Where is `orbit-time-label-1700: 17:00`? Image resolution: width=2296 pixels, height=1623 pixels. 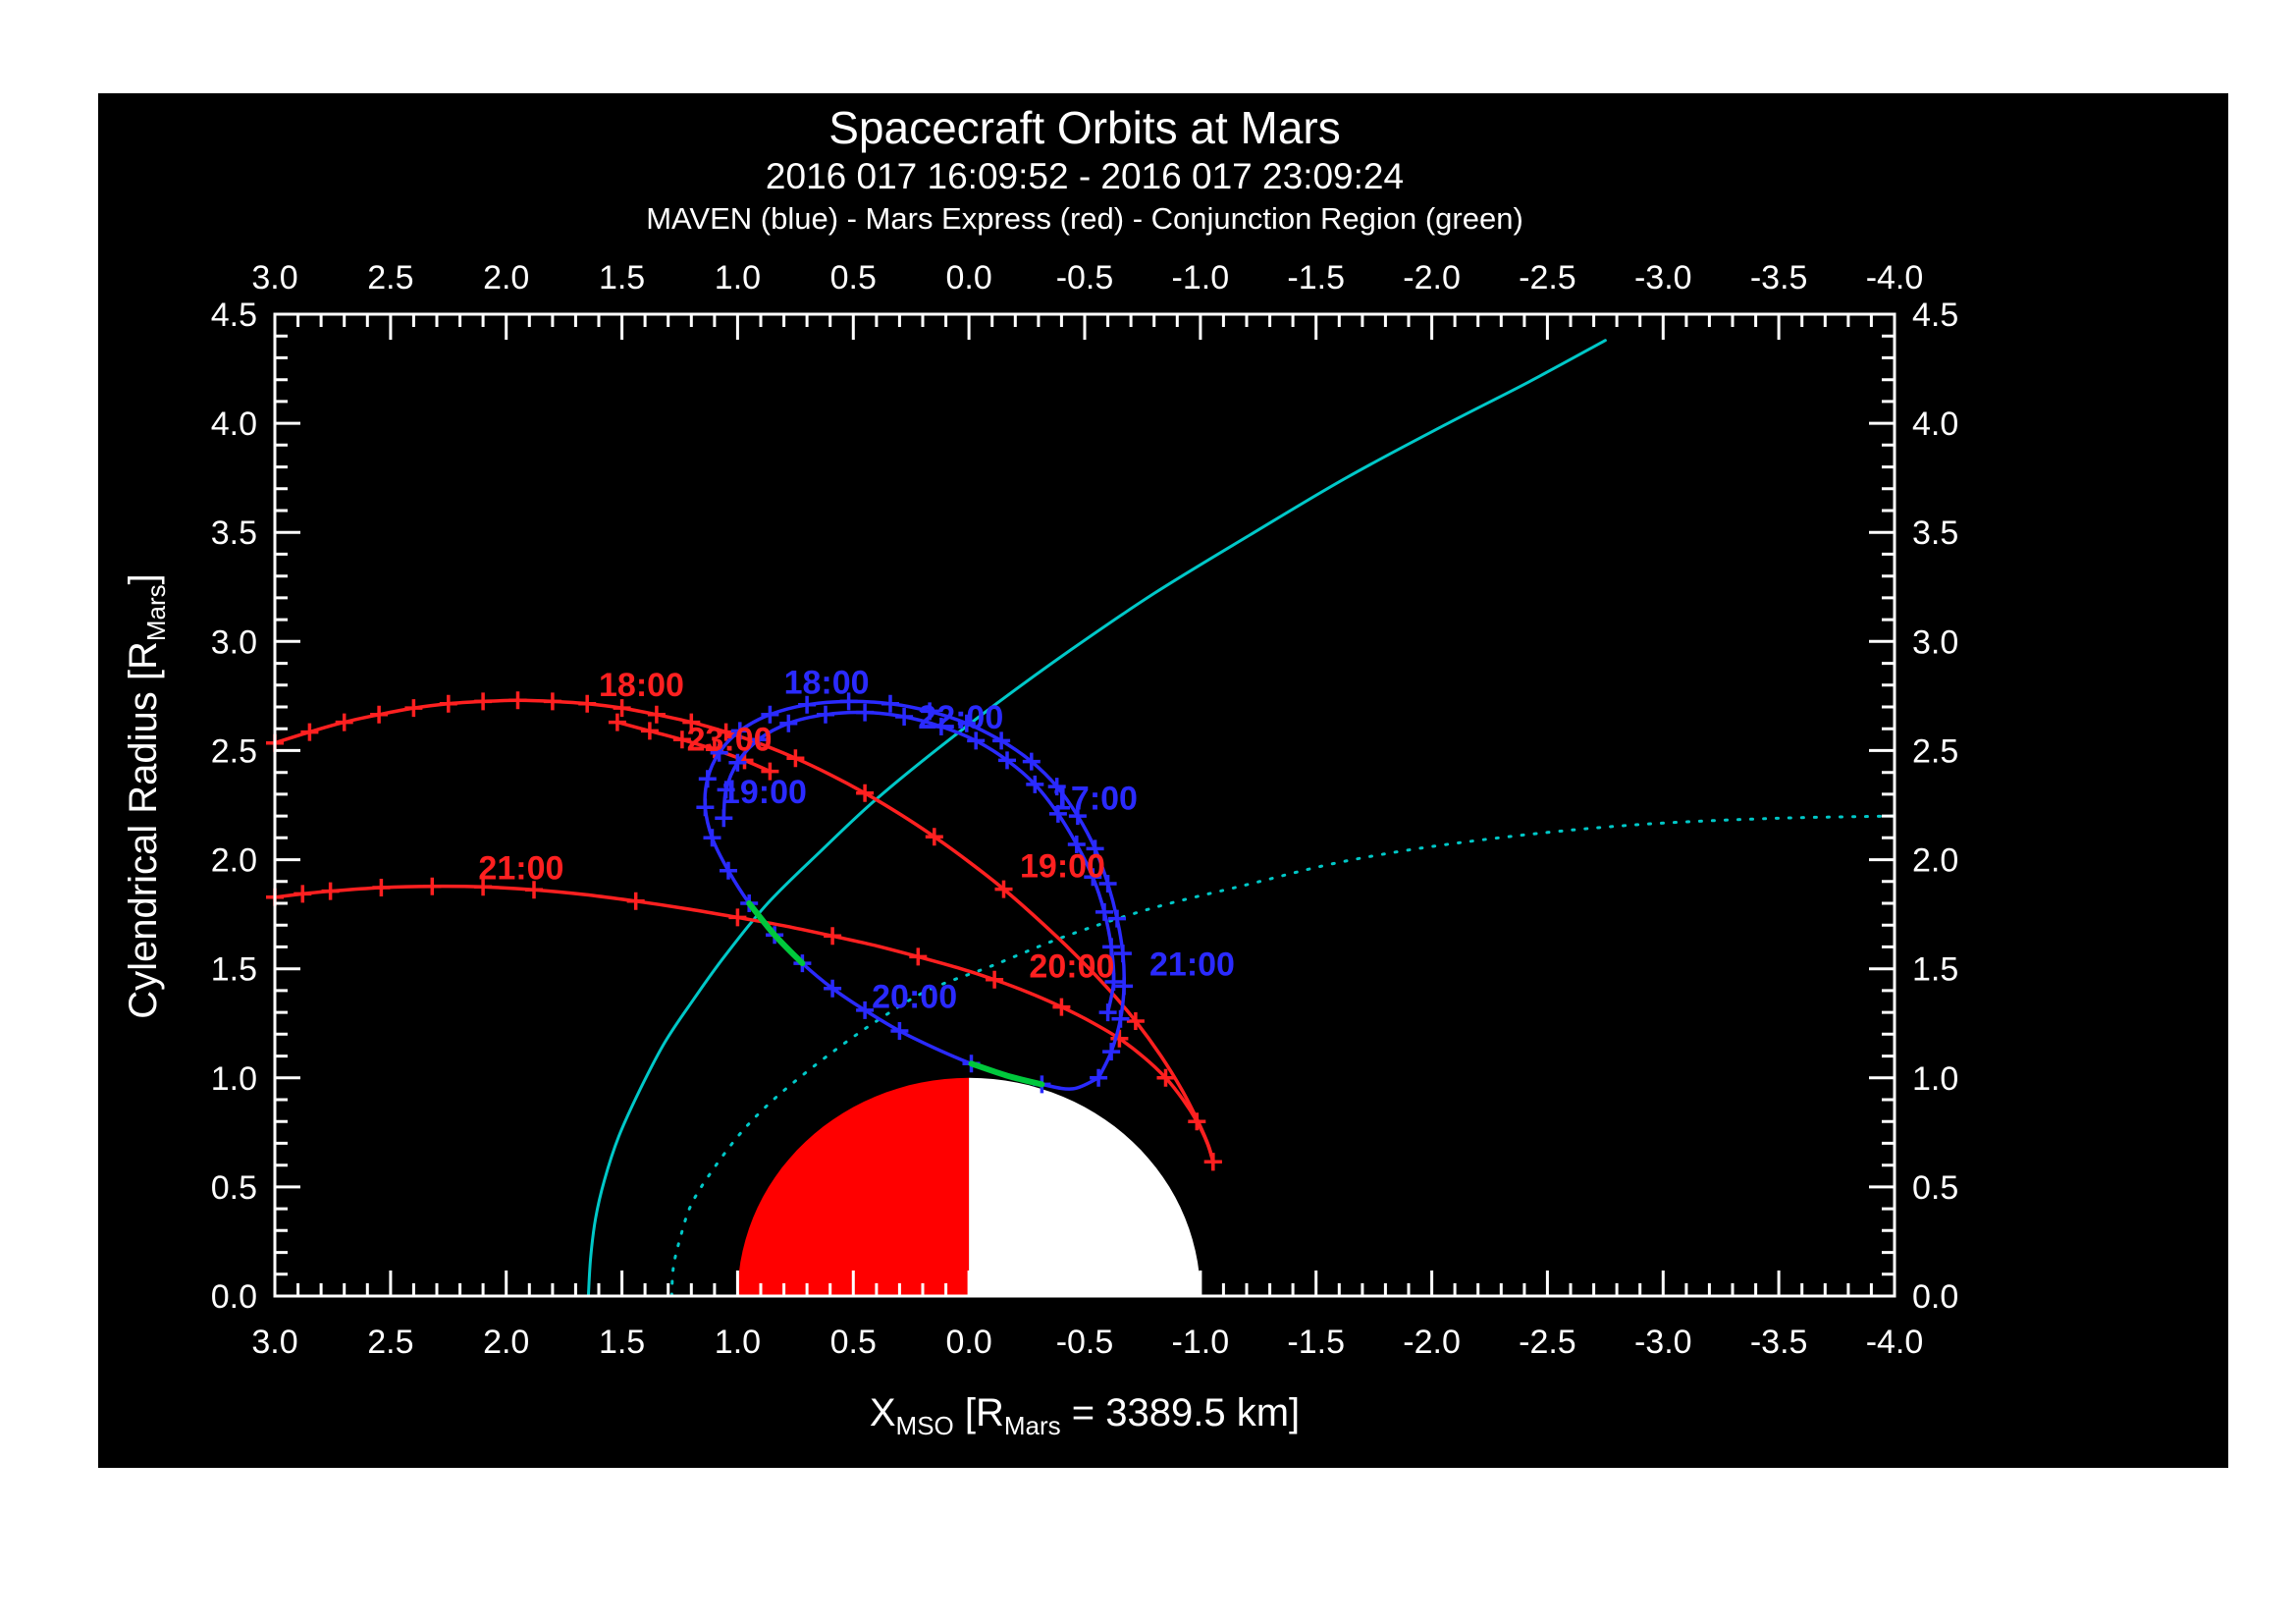 orbit-time-label-1700: 17:00 is located at coordinates (1095, 798).